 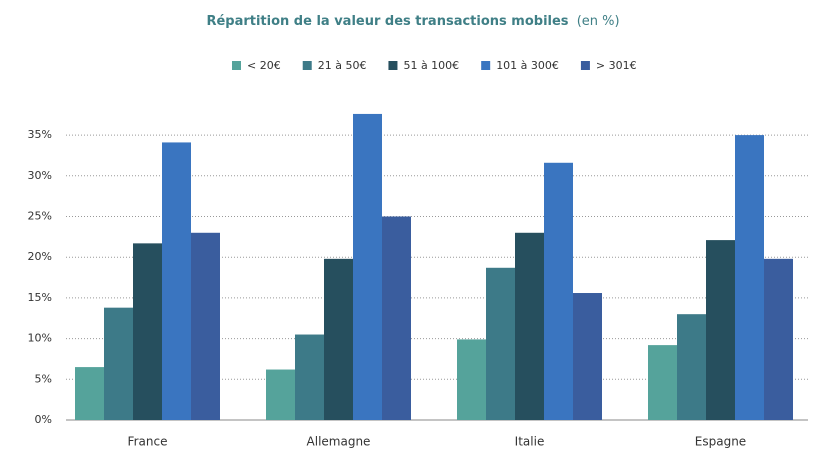 What do you see at coordinates (342, 65) in the screenshot?
I see `legend-label: 21 à 50€` at bounding box center [342, 65].